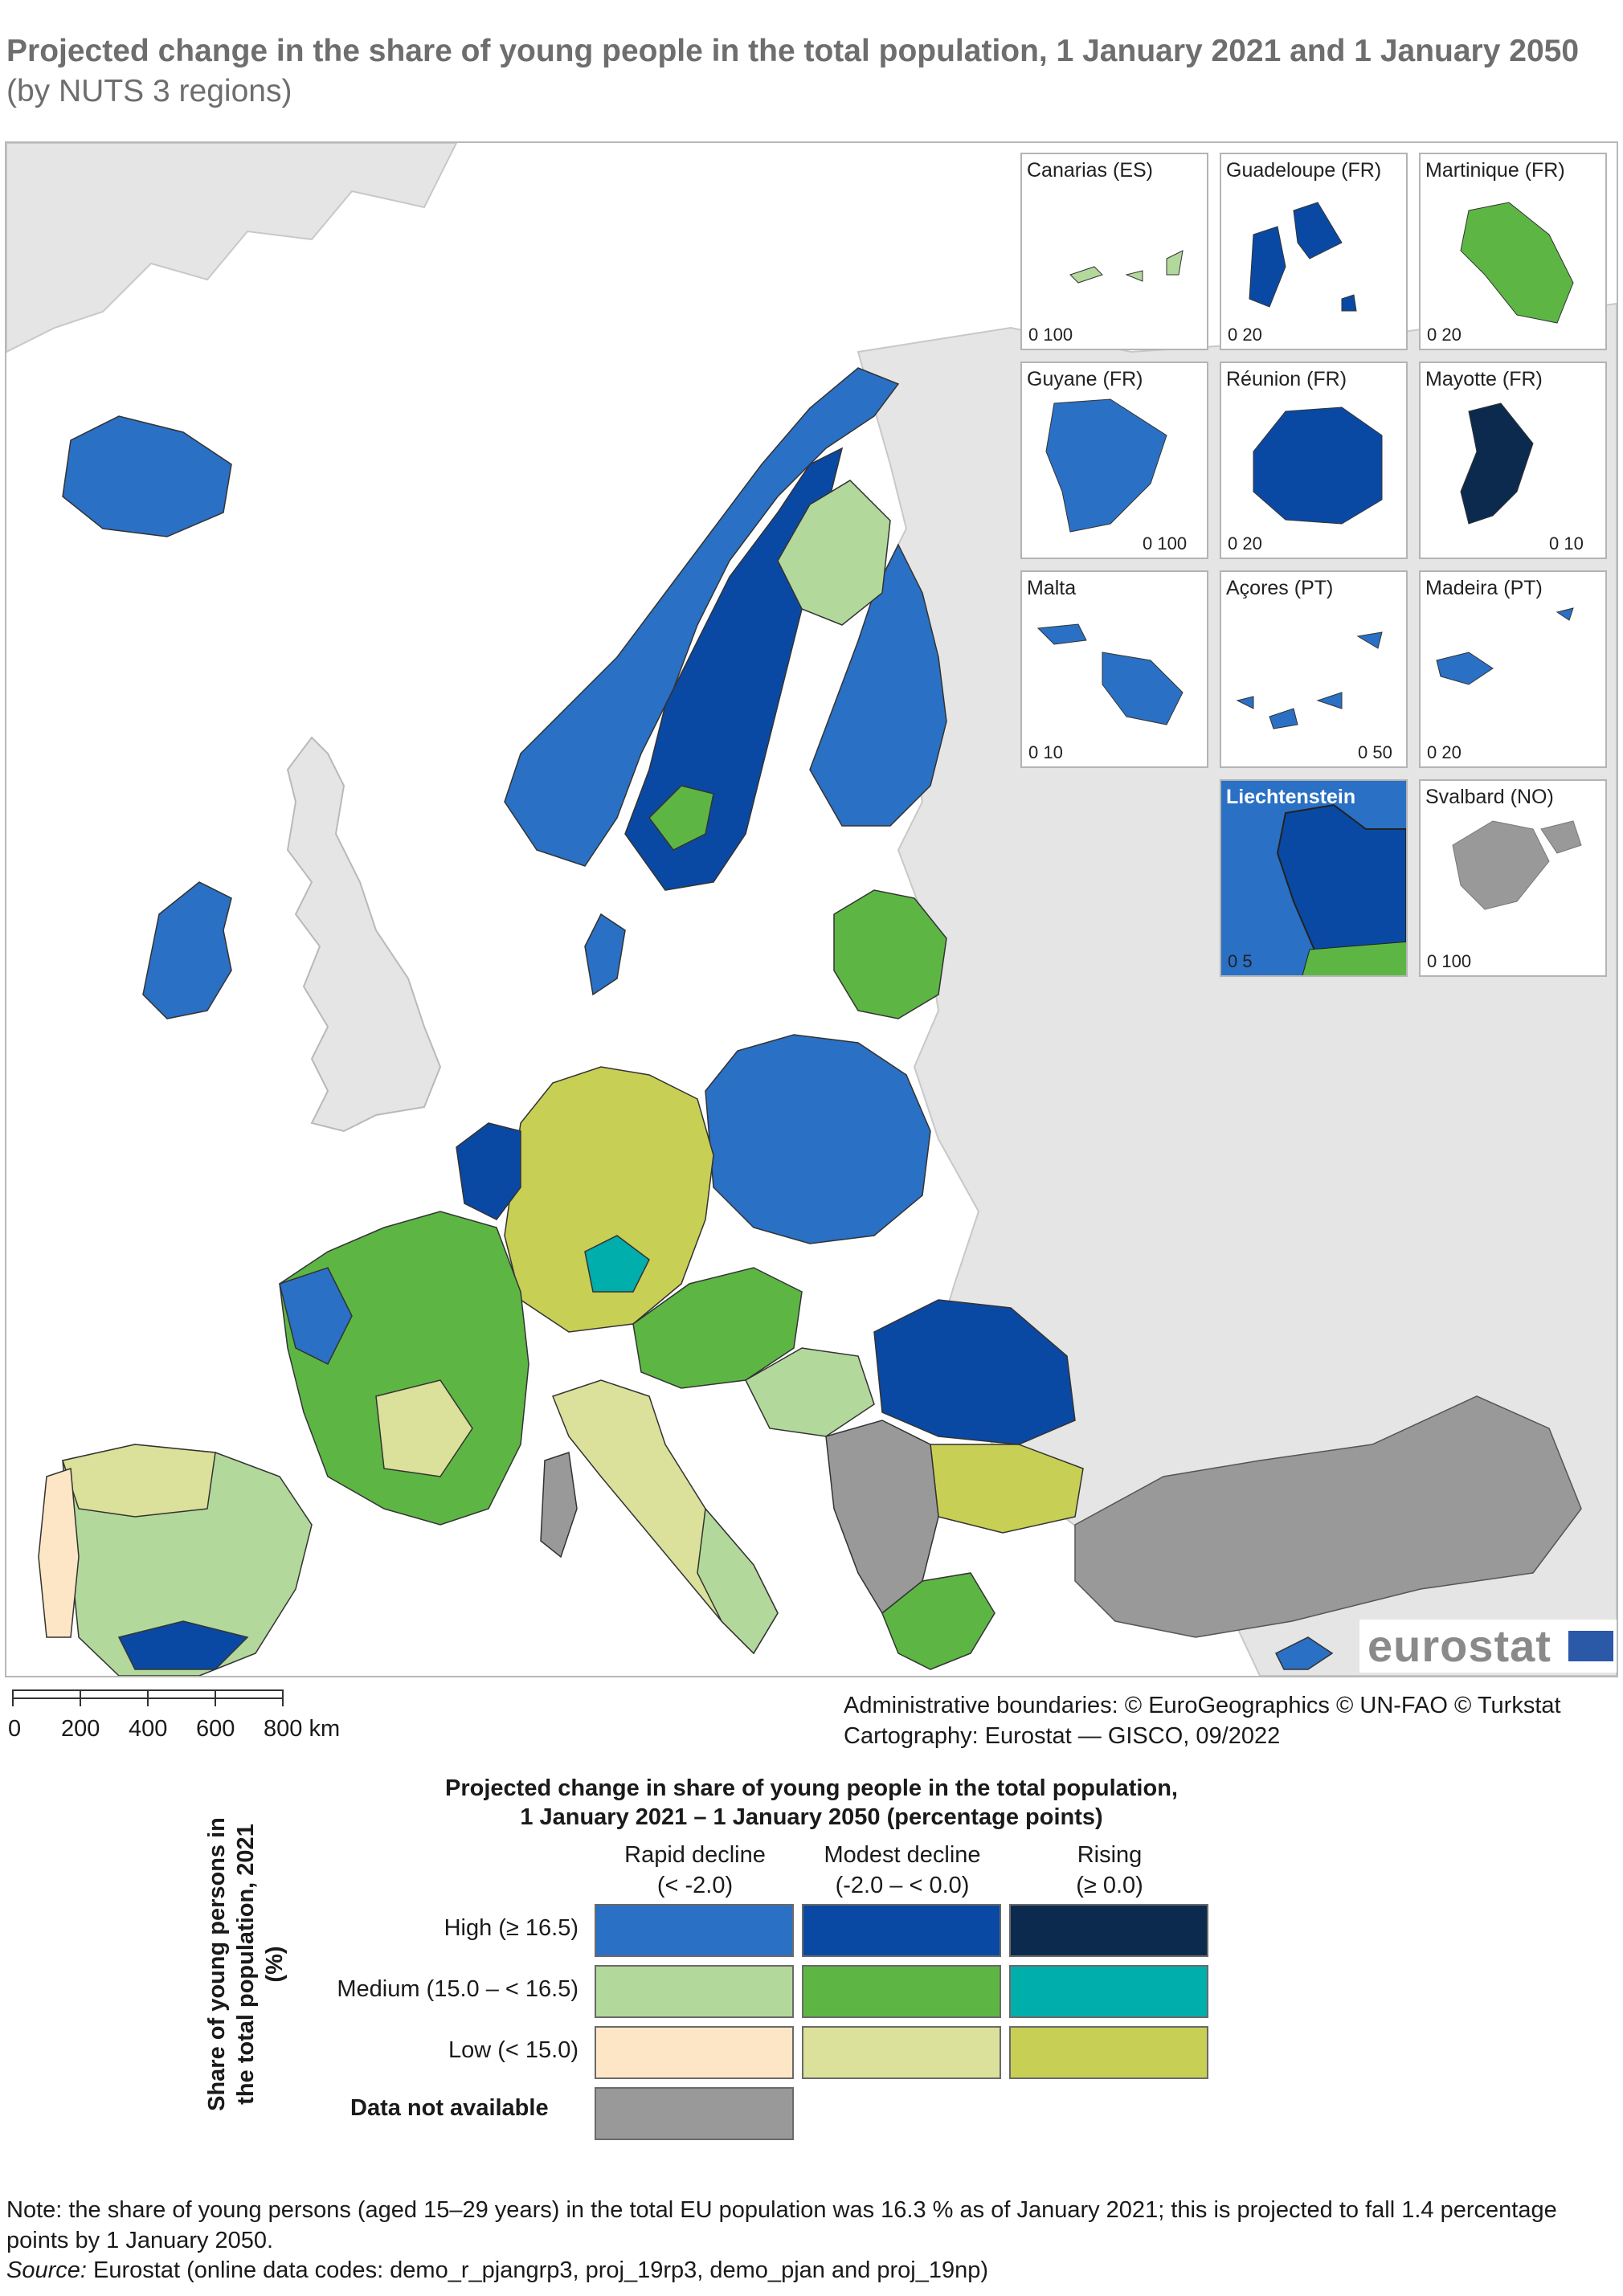 Image resolution: width=1623 pixels, height=2296 pixels. What do you see at coordinates (1291, 797) in the screenshot?
I see `inset-label: Liechtenstein` at bounding box center [1291, 797].